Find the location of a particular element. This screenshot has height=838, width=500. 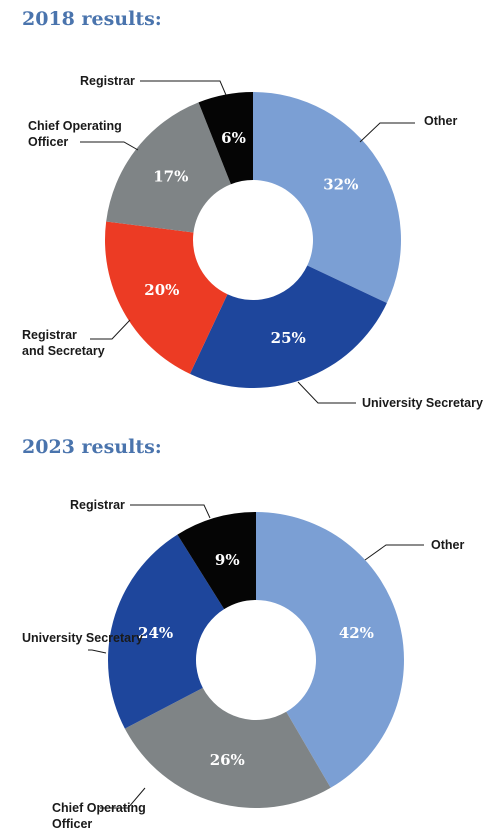

slice-percent-label: 9% is located at coordinates (227, 560).